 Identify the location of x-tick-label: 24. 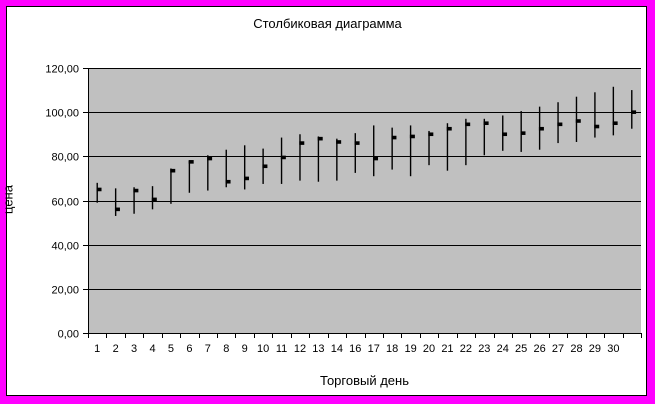
(503, 349).